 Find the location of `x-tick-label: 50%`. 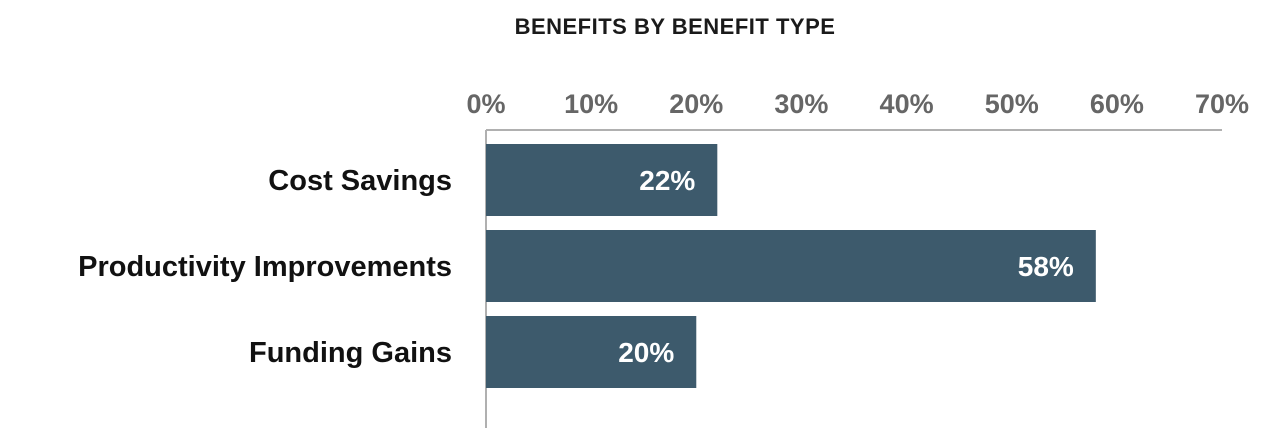

x-tick-label: 50% is located at coordinates (1012, 104).